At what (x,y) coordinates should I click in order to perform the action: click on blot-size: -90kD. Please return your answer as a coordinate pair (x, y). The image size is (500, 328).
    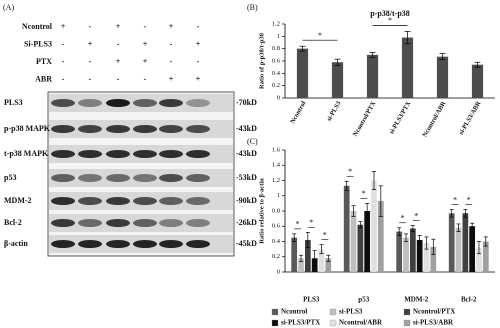
    Looking at the image, I should click on (246, 200).